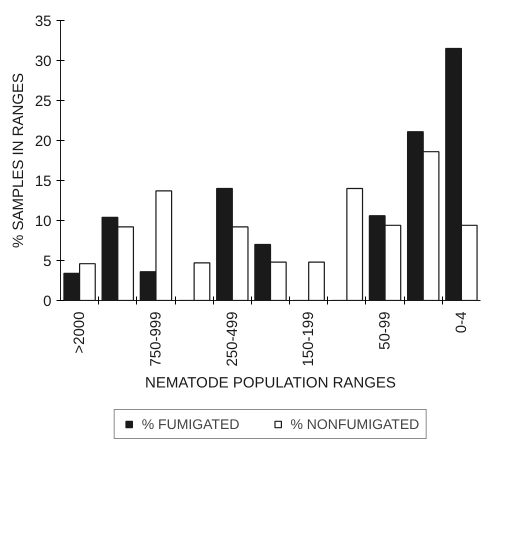  I want to click on y-tick-label: 0, so click(47, 301).